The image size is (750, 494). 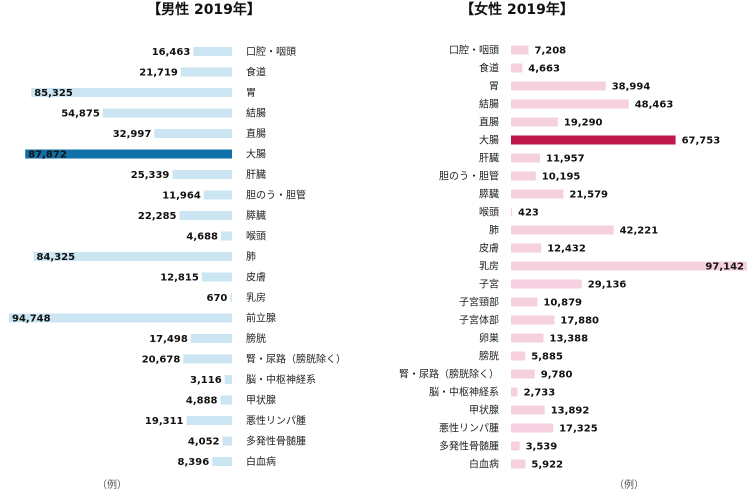 I want to click on female-category-label: 直腸, so click(x=489, y=122).